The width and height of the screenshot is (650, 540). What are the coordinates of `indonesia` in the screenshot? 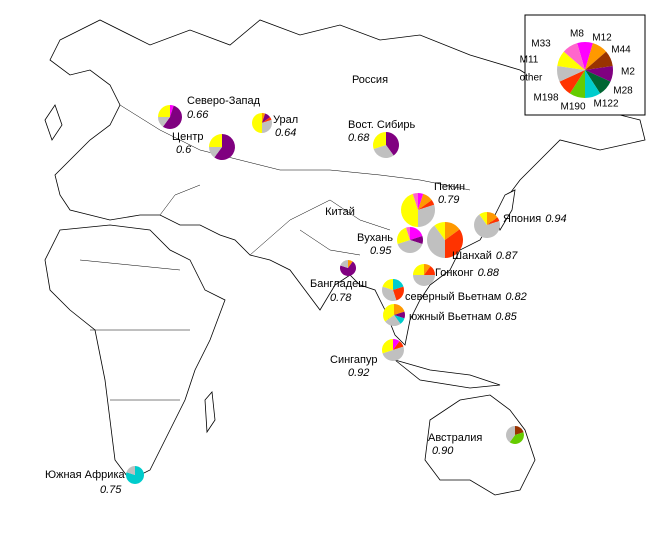 It's located at (447, 374).